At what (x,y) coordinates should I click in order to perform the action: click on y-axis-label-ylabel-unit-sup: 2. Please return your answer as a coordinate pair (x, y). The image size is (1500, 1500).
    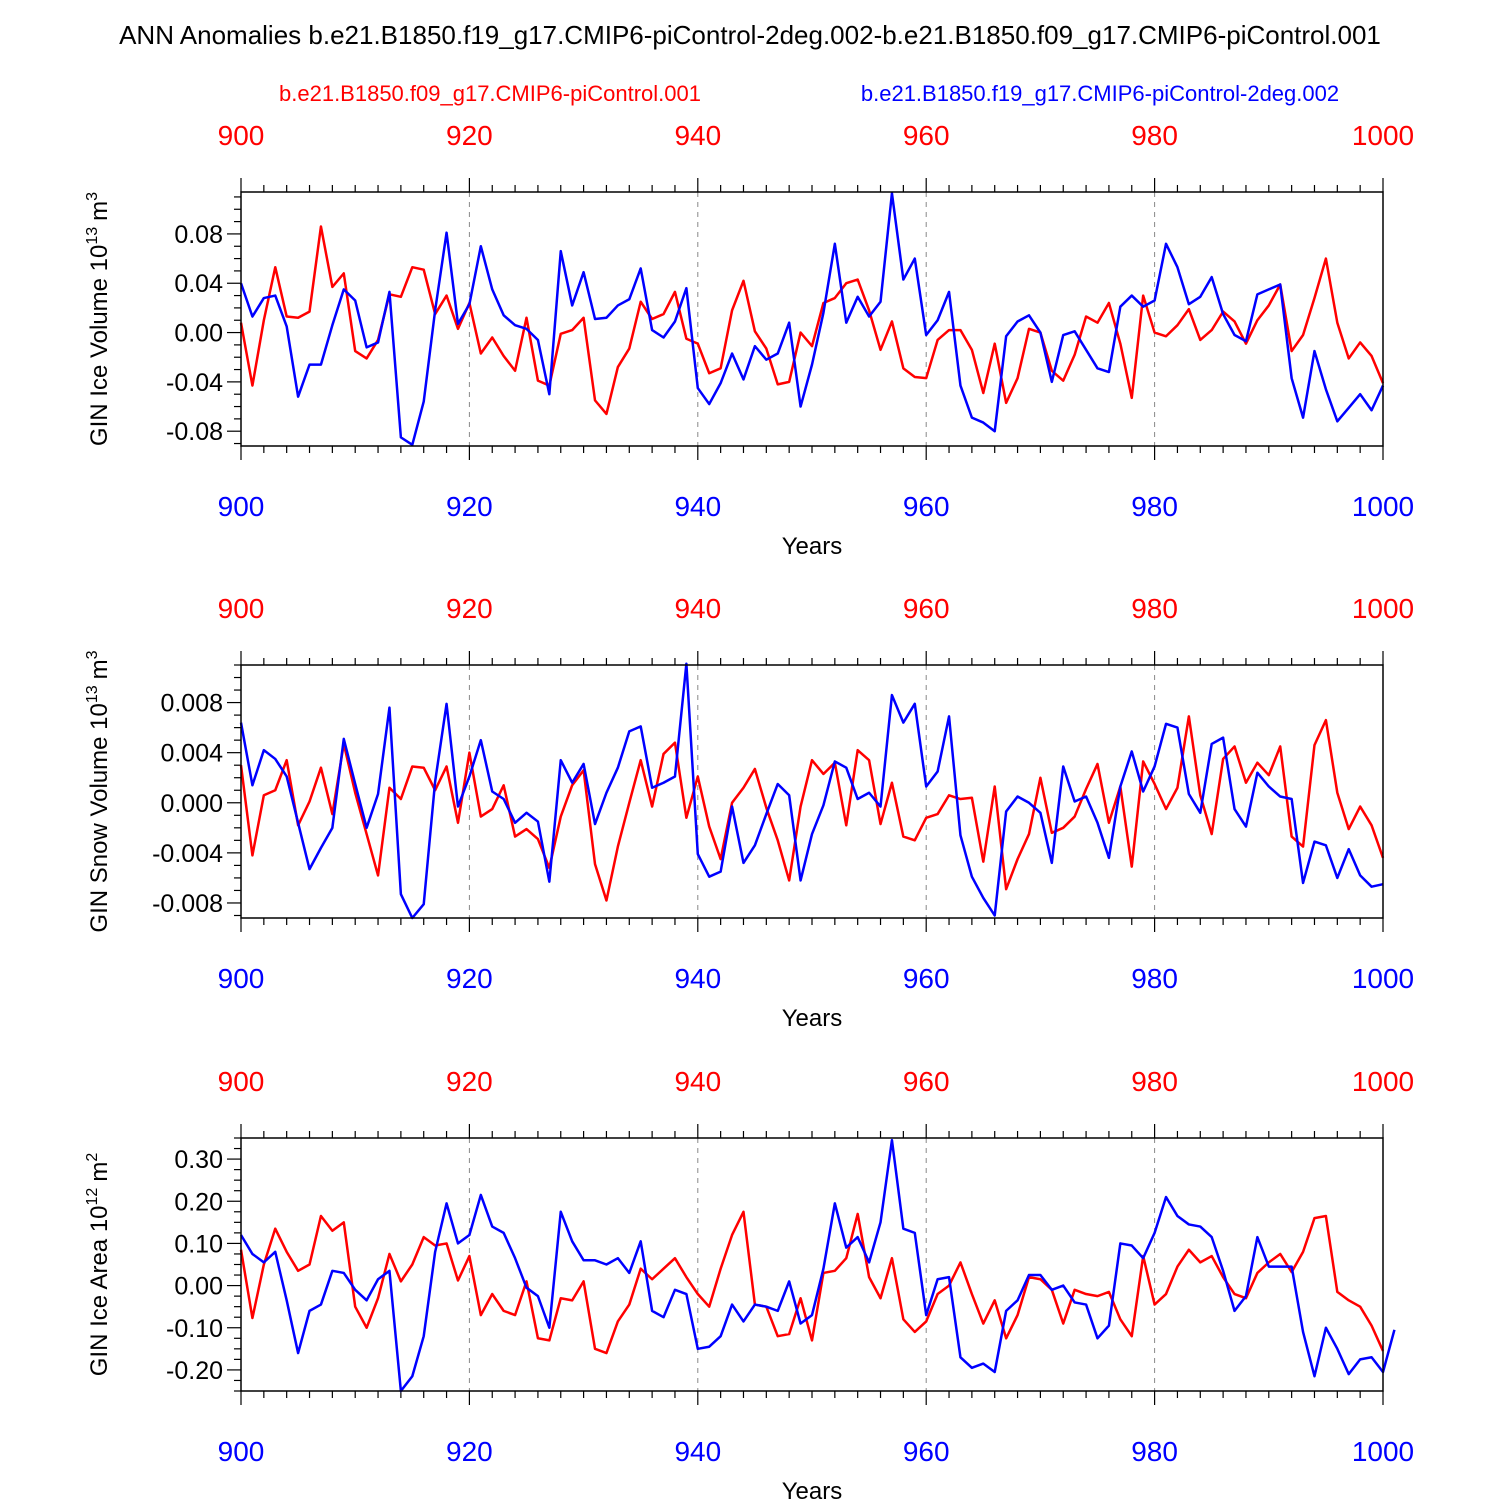
    Looking at the image, I should click on (92, 1157).